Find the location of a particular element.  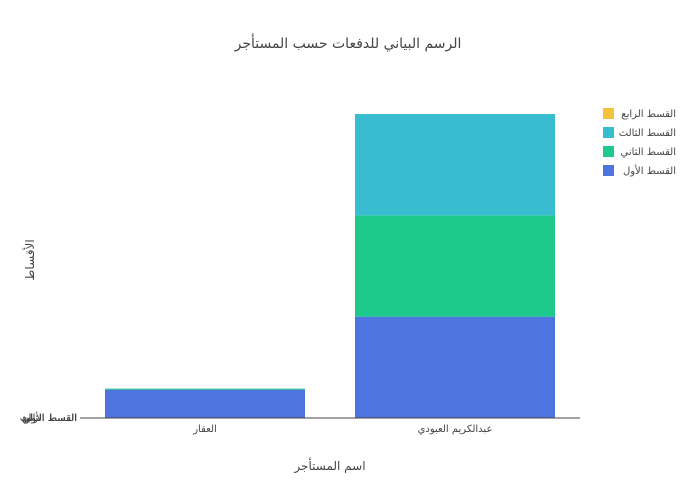

y-tick-label: القسط الثالث is located at coordinates (48, 418).